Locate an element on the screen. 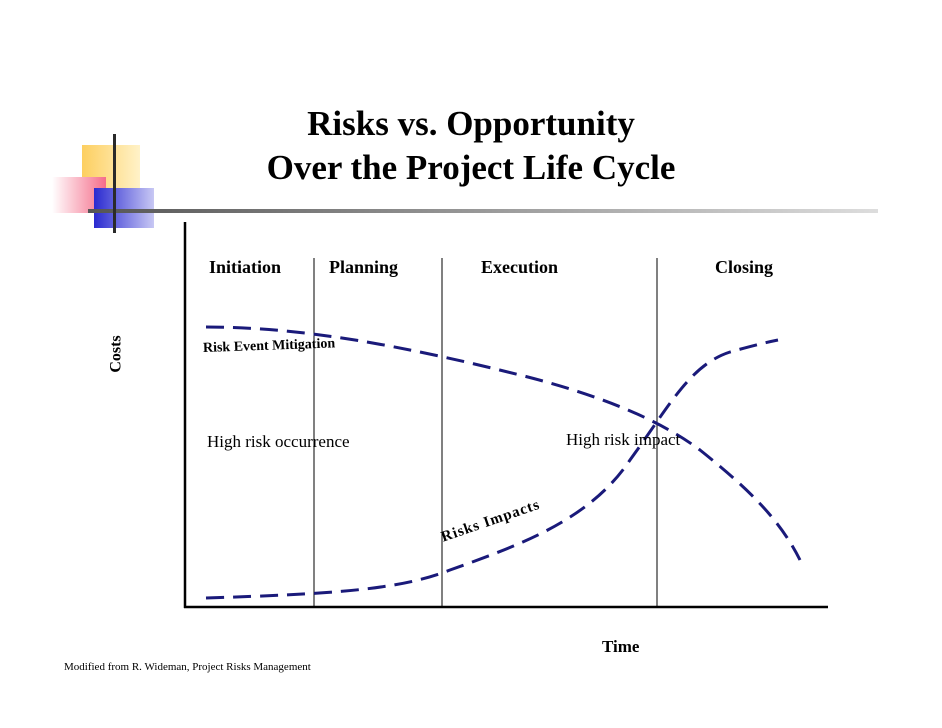  deco-blue-block is located at coordinates (124, 208).